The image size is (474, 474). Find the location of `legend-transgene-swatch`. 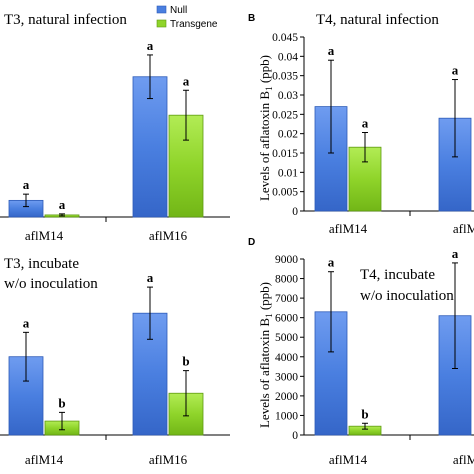

legend-transgene-swatch is located at coordinates (161, 23).